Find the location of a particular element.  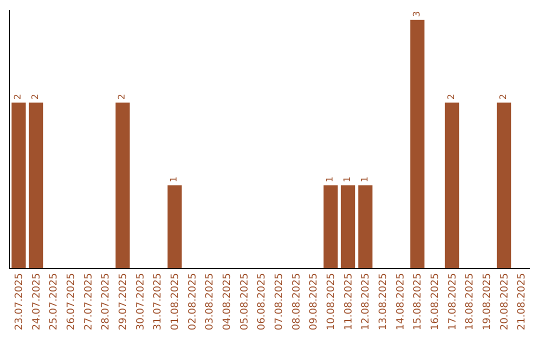

x-tick-label: 23.07.2025 is located at coordinates (19, 301).